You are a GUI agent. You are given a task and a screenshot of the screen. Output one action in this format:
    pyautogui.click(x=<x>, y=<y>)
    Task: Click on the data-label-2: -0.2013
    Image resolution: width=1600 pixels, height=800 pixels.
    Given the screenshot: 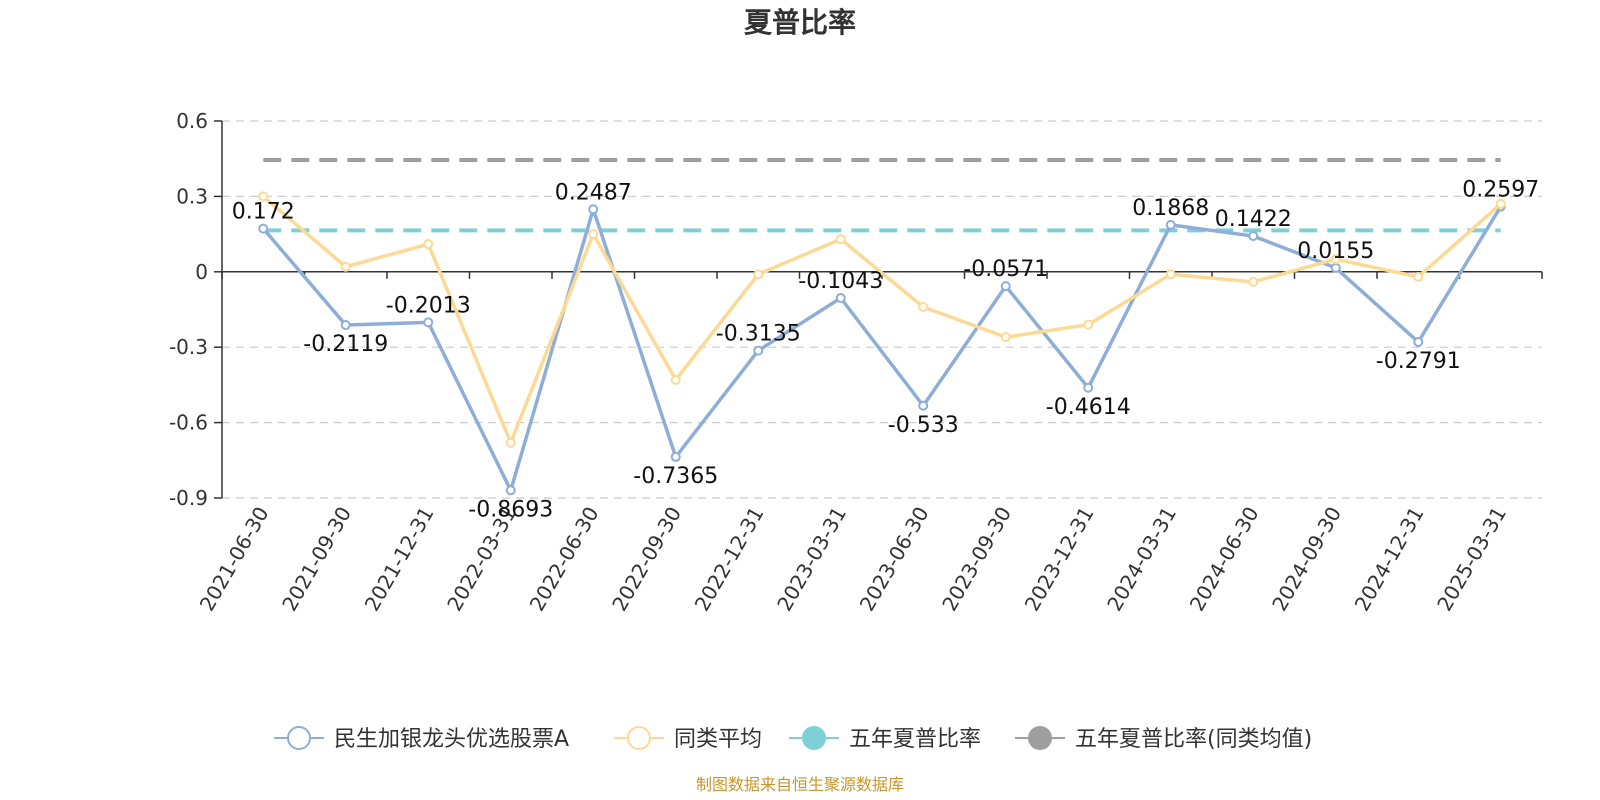 What is the action you would take?
    pyautogui.click(x=428, y=305)
    